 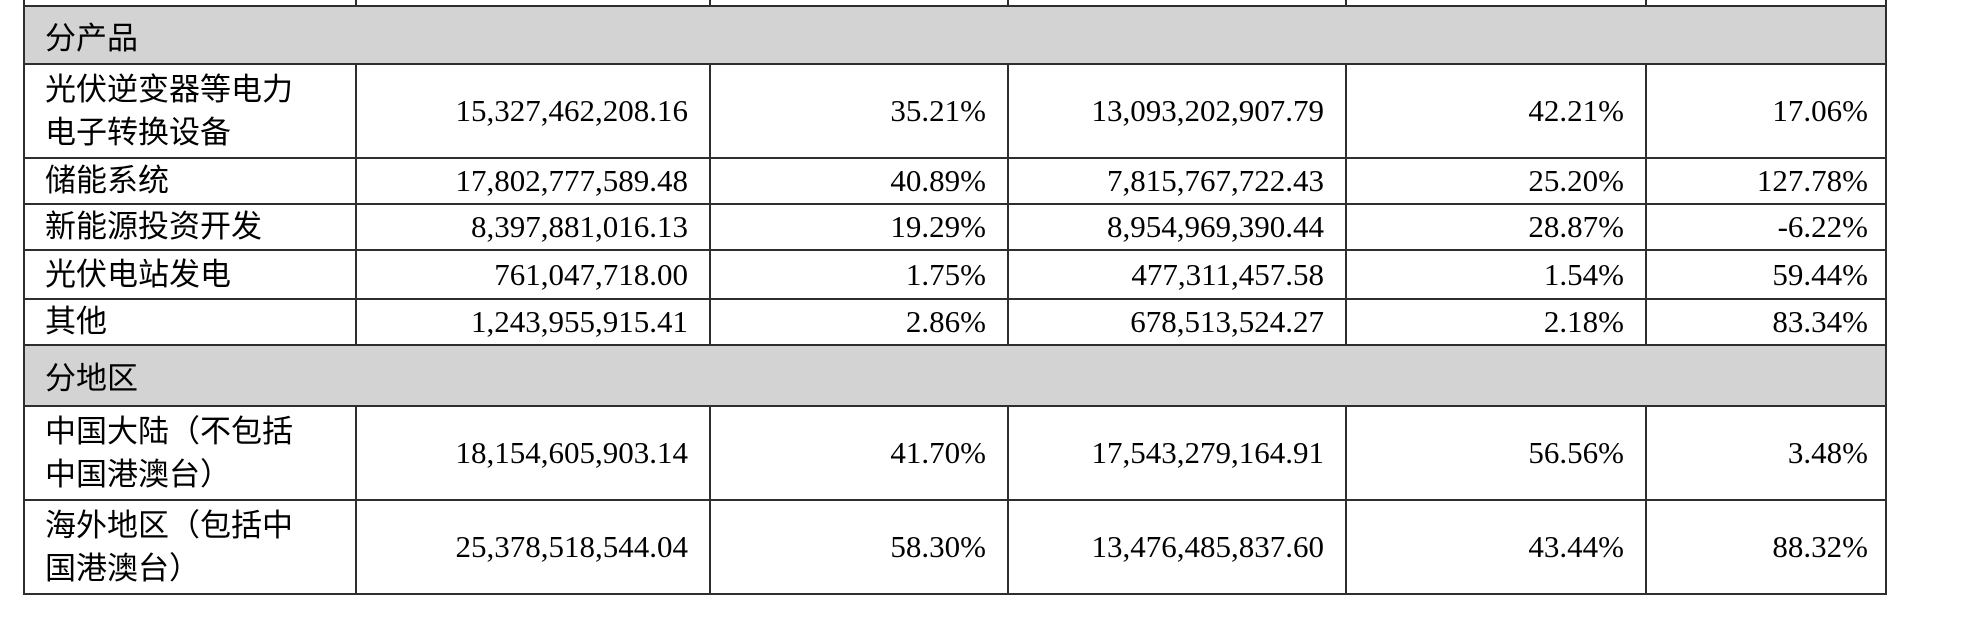 What do you see at coordinates (1767, 453) in the screenshot?
I see `percent-cell: 3.48%` at bounding box center [1767, 453].